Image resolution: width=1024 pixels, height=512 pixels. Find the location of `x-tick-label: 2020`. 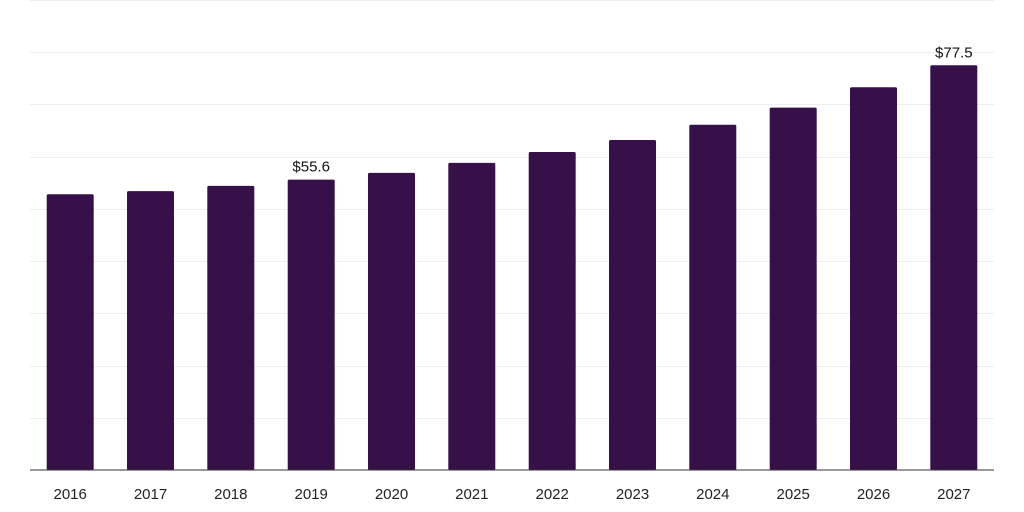

x-tick-label: 2020 is located at coordinates (391, 494).